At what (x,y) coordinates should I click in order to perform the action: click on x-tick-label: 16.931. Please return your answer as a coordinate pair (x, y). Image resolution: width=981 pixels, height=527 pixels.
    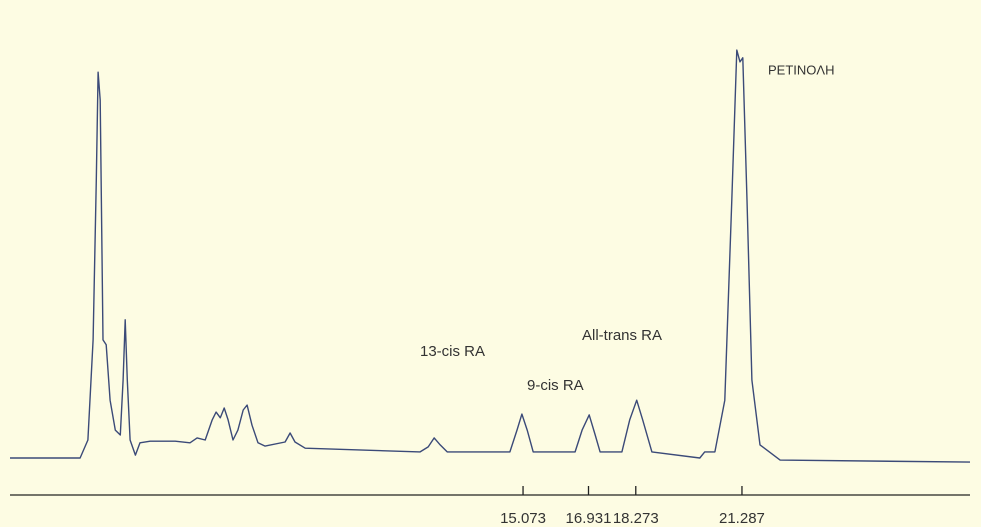
    Looking at the image, I should click on (589, 518).